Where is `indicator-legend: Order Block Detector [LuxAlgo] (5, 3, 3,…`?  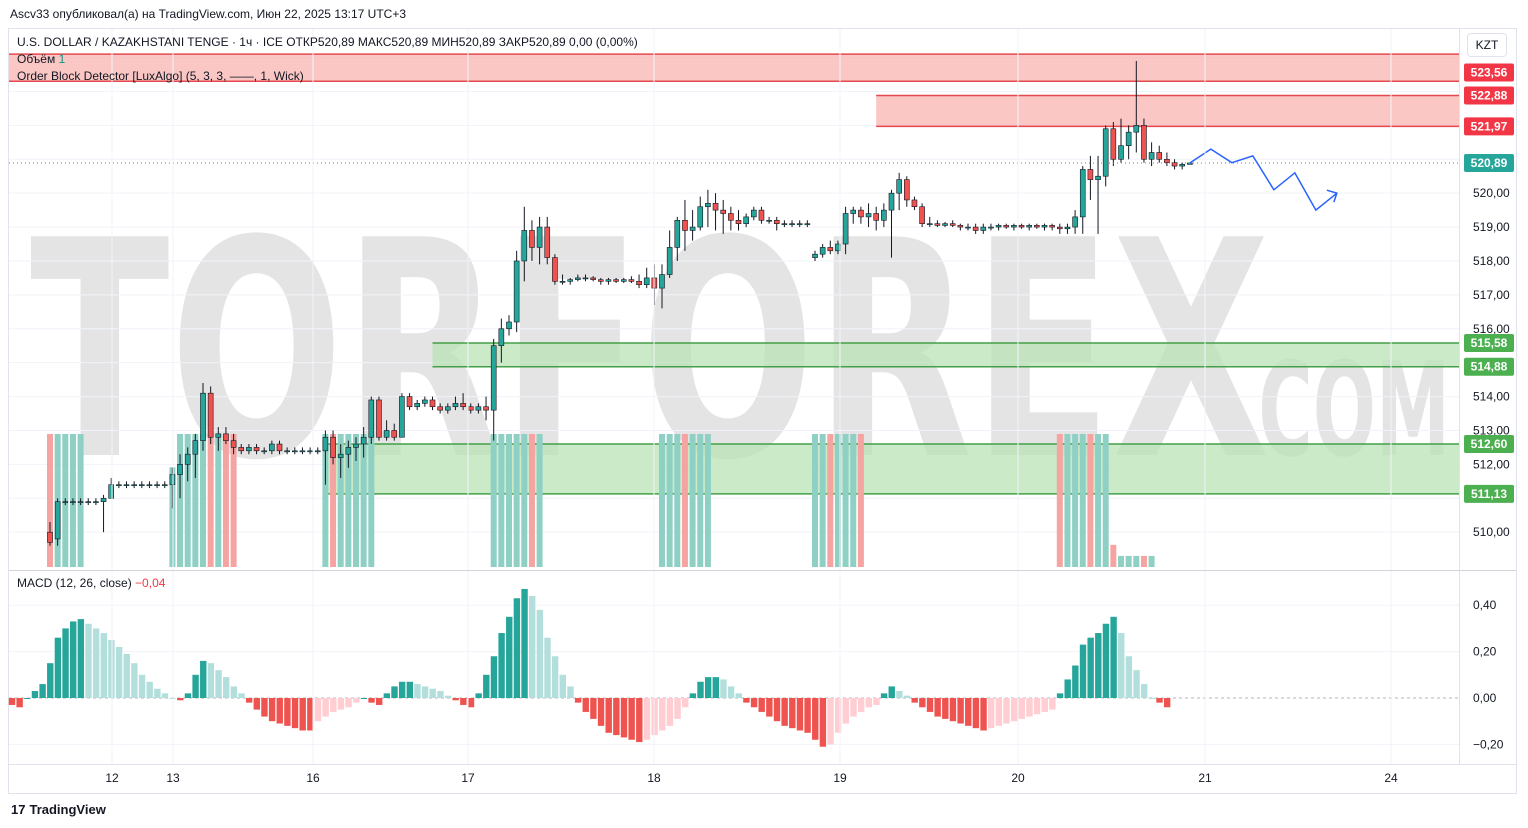
indicator-legend: Order Block Detector [LuxAlgo] (5, 3, 3,… is located at coordinates (160, 76).